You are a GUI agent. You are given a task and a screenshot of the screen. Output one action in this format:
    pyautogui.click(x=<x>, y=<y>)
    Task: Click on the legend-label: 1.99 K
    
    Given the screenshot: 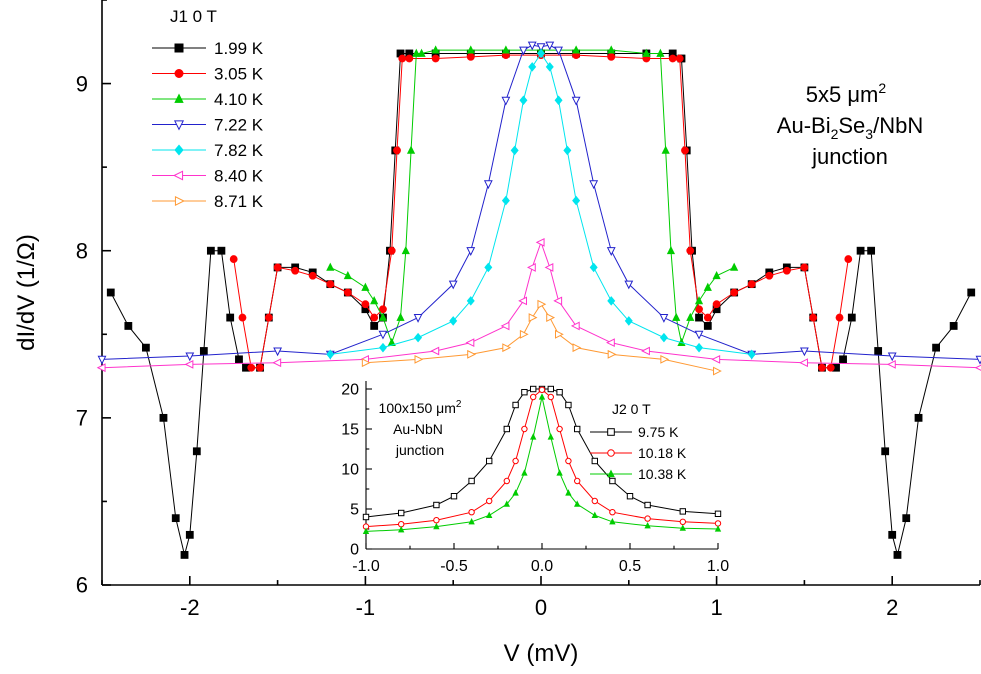 What is the action you would take?
    pyautogui.click(x=239, y=48)
    